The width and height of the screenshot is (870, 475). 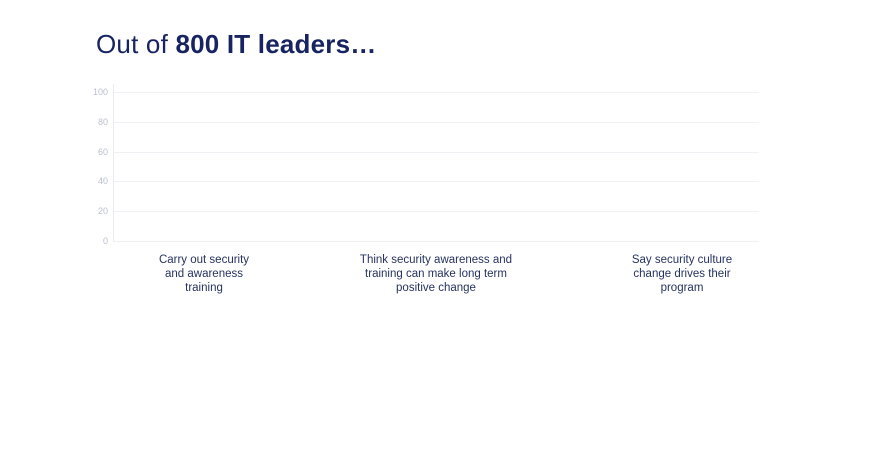 I want to click on y-tick-label-80: 80, so click(x=102, y=122).